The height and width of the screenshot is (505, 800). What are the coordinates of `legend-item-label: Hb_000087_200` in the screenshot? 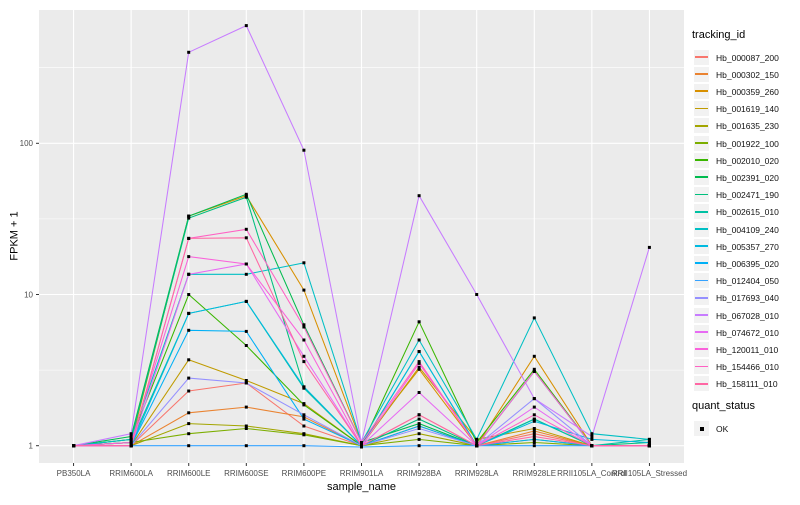 It's located at (747, 57).